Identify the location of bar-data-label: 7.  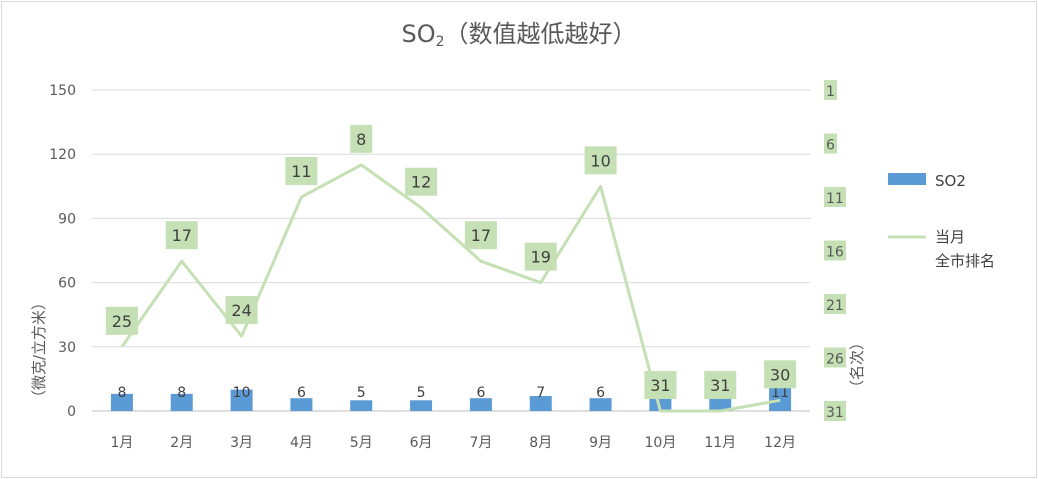
(540, 393).